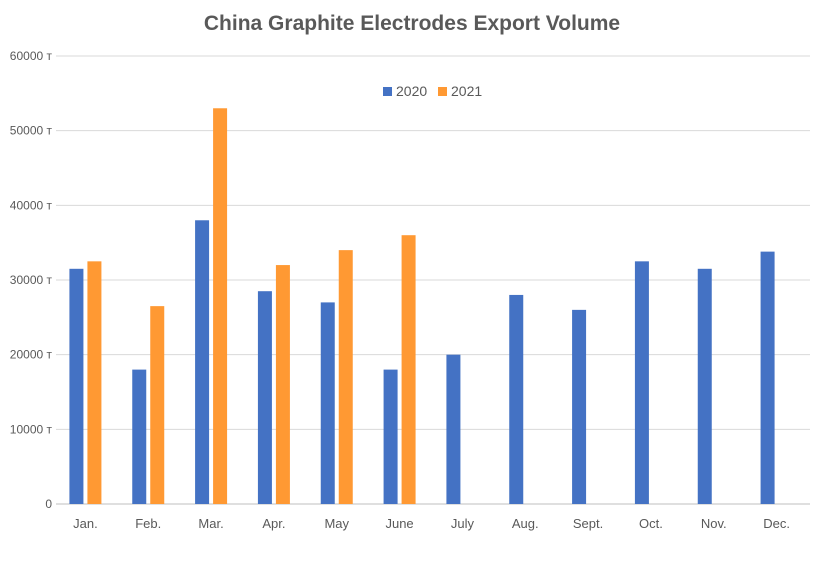  What do you see at coordinates (220, 306) in the screenshot?
I see `bar-2021-mar` at bounding box center [220, 306].